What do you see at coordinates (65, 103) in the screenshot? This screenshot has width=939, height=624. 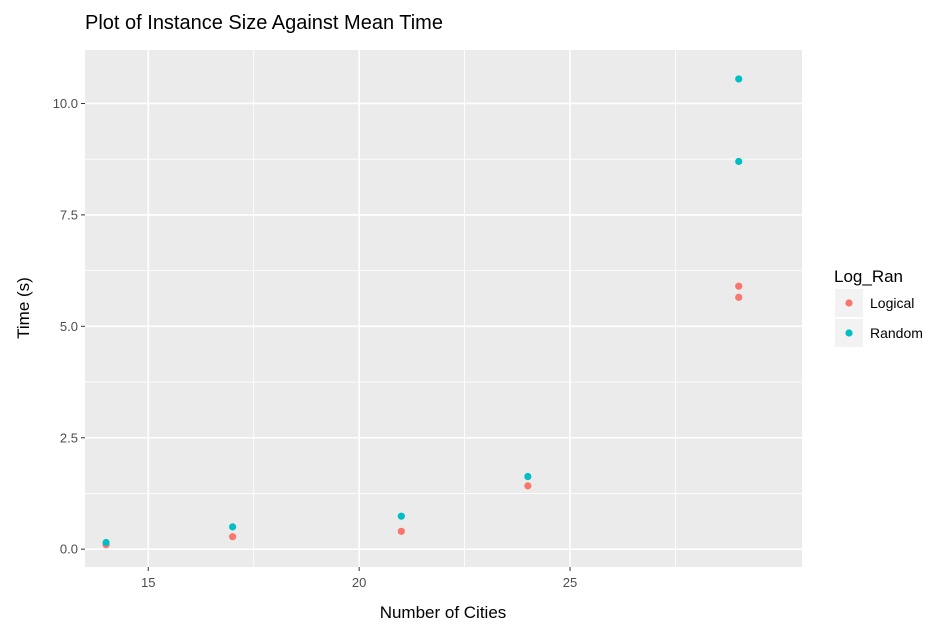 I see `y-tick-label: 10.0` at bounding box center [65, 103].